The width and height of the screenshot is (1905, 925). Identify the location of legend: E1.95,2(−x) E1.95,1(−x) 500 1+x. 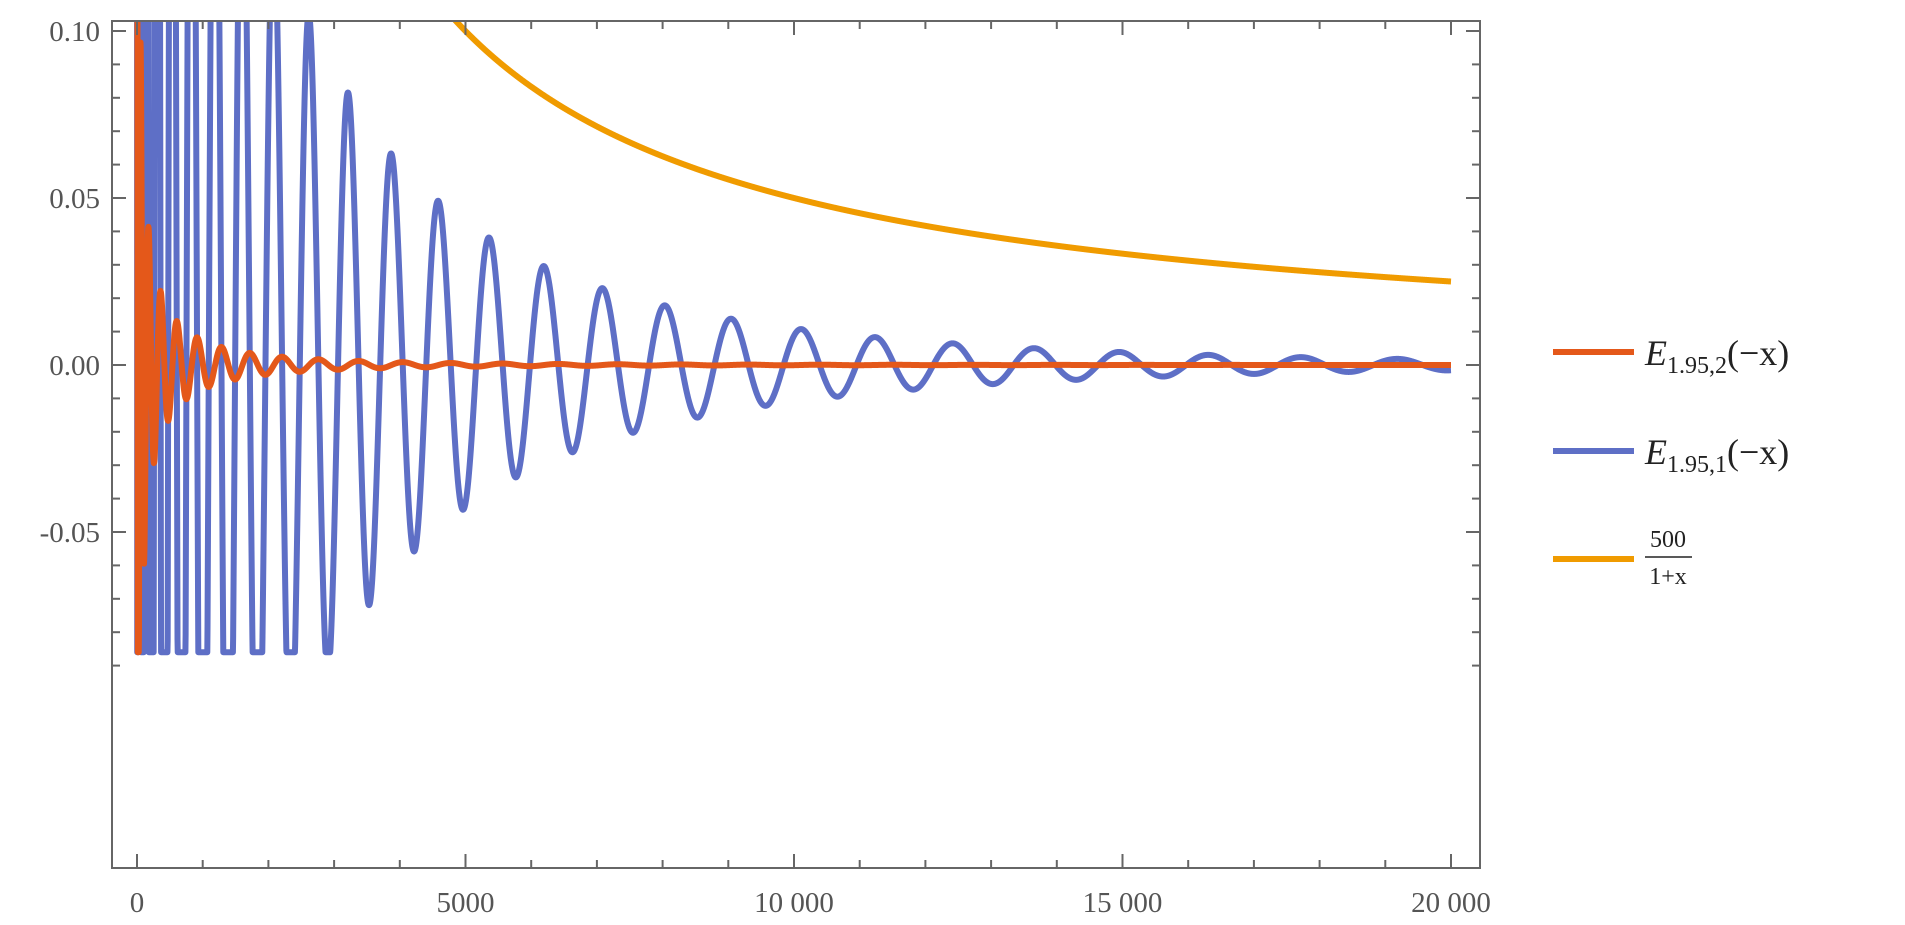
(1671, 461).